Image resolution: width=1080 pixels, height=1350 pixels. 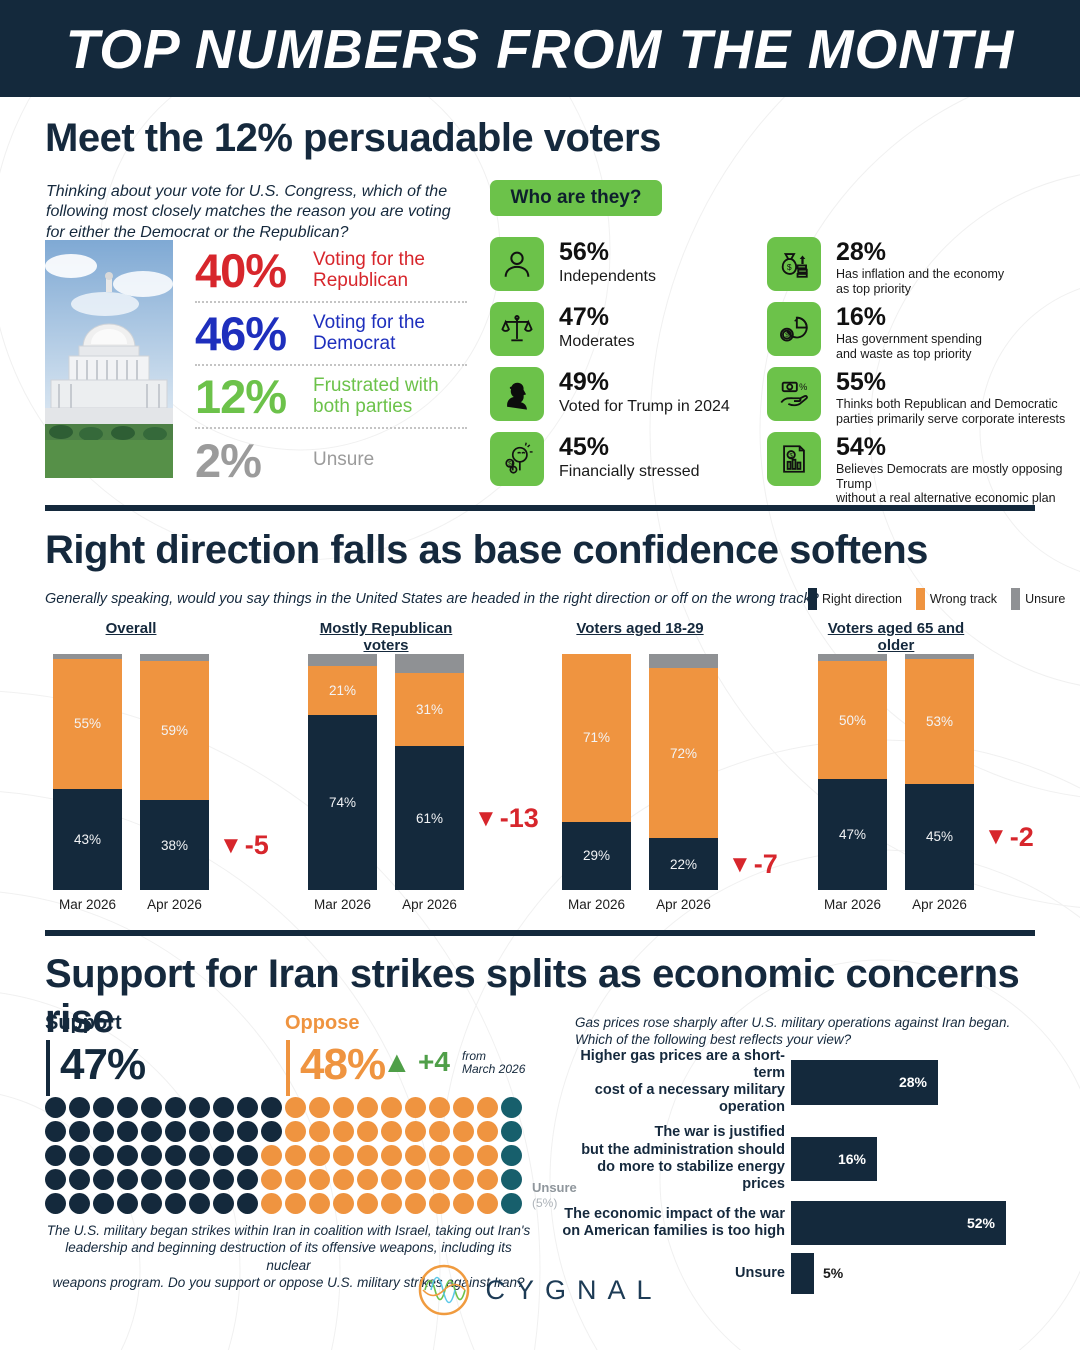 What do you see at coordinates (629, 472) in the screenshot?
I see `who-stat-label: Financially stressed` at bounding box center [629, 472].